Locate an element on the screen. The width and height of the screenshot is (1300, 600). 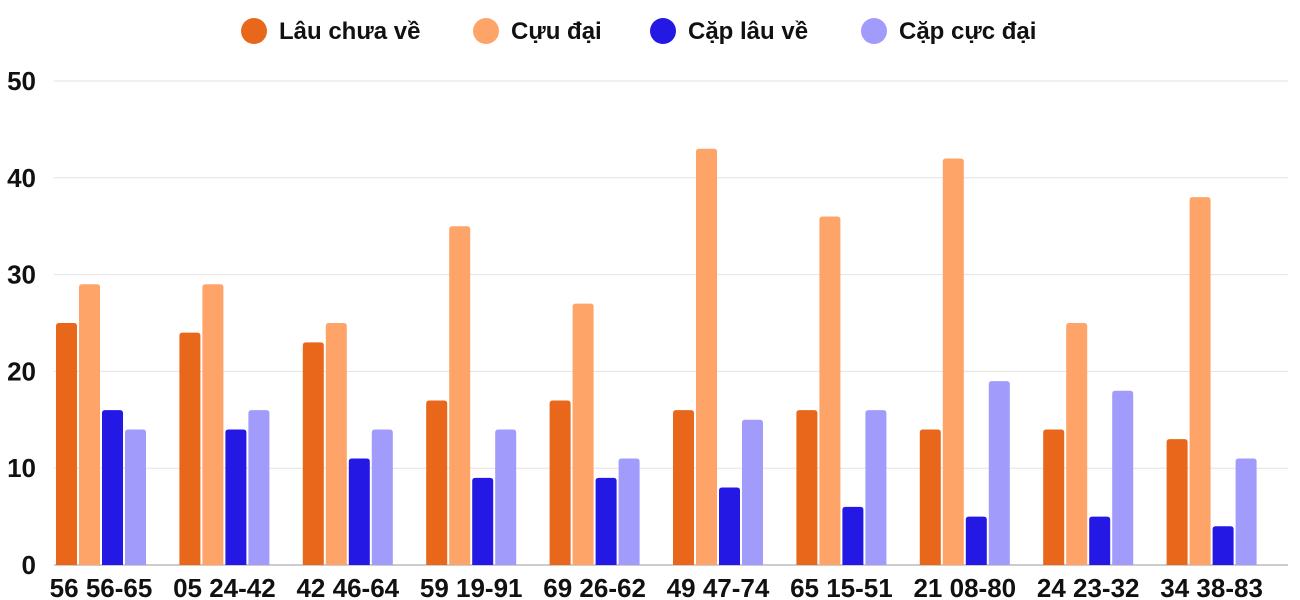
x-category-label: 42 46-64 is located at coordinates (347, 586).